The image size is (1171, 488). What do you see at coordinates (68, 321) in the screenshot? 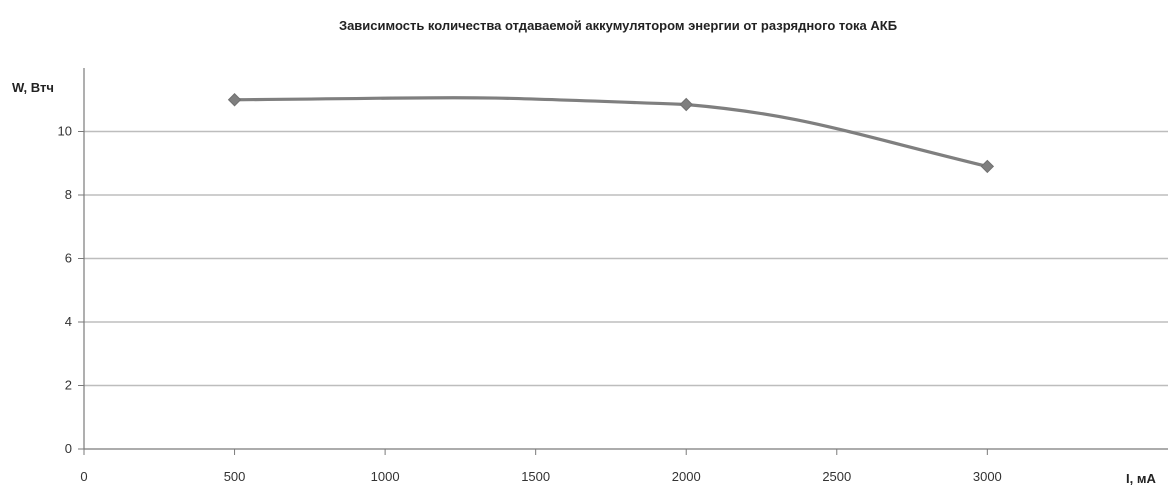
I see `y-tick-label: 4` at bounding box center [68, 321].